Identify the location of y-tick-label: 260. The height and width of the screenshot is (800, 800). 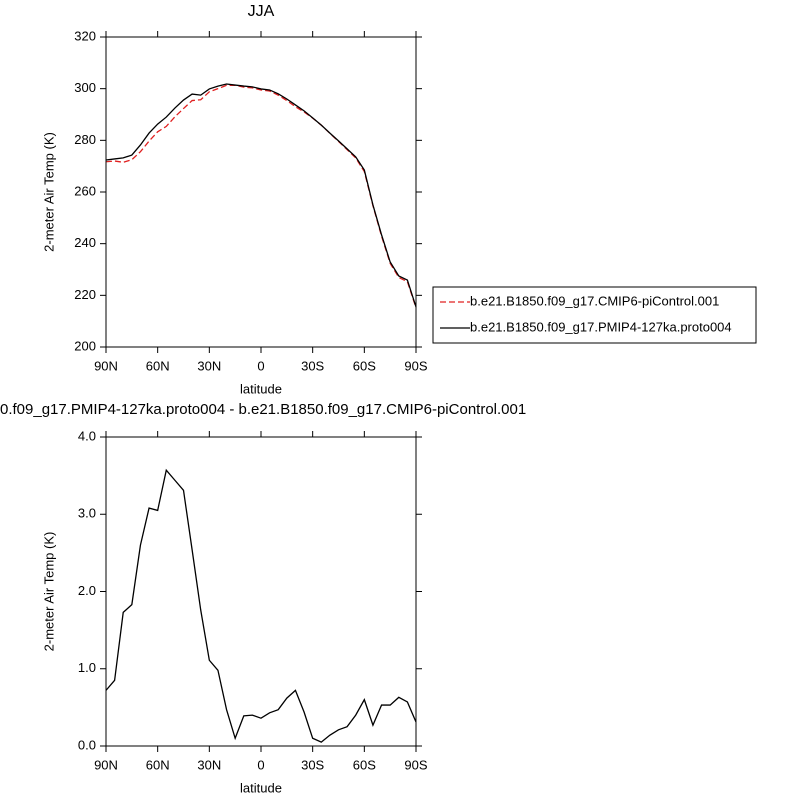
(85, 190).